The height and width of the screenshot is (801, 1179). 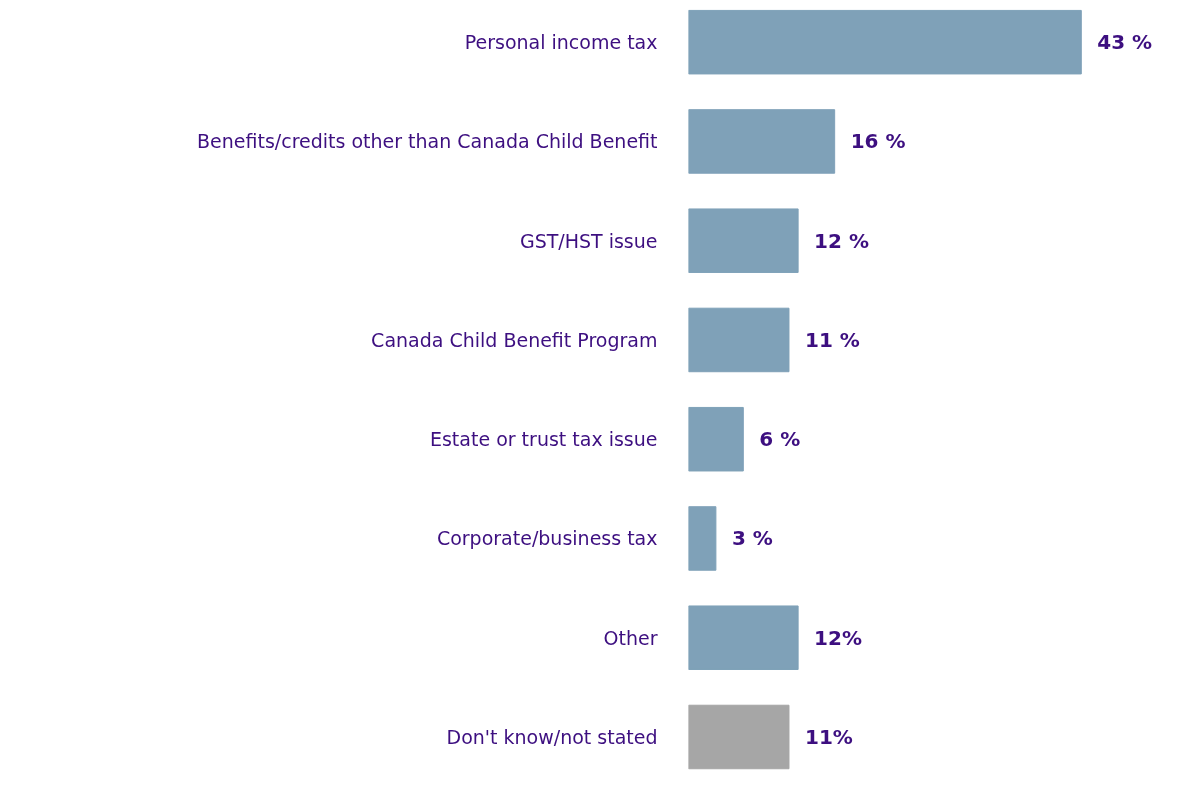 What do you see at coordinates (547, 538) in the screenshot?
I see `y-tick-label: Corporate/business tax` at bounding box center [547, 538].